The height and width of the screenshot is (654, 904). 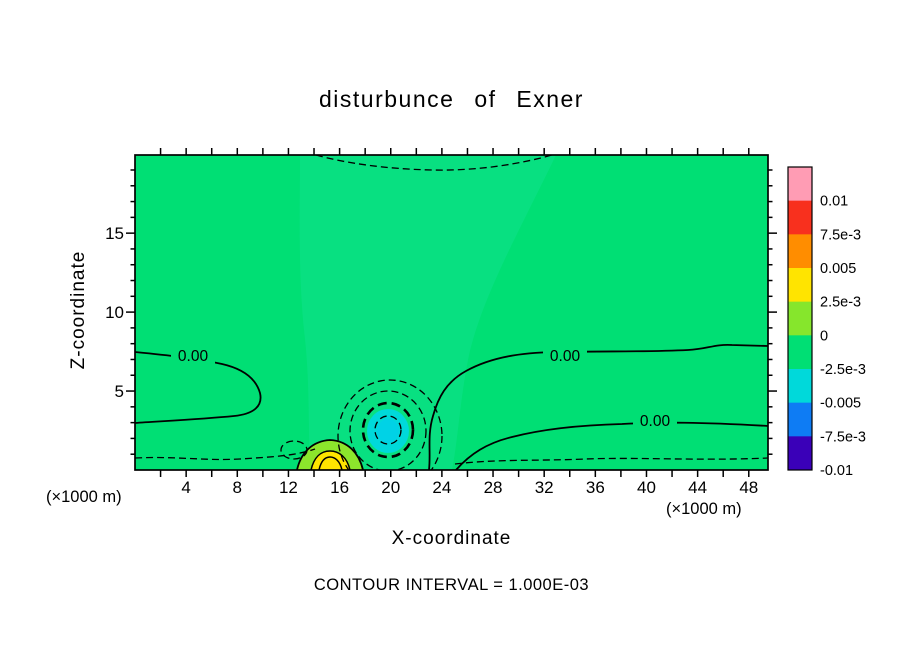 I want to click on positive-contour-middle, so click(x=330, y=460).